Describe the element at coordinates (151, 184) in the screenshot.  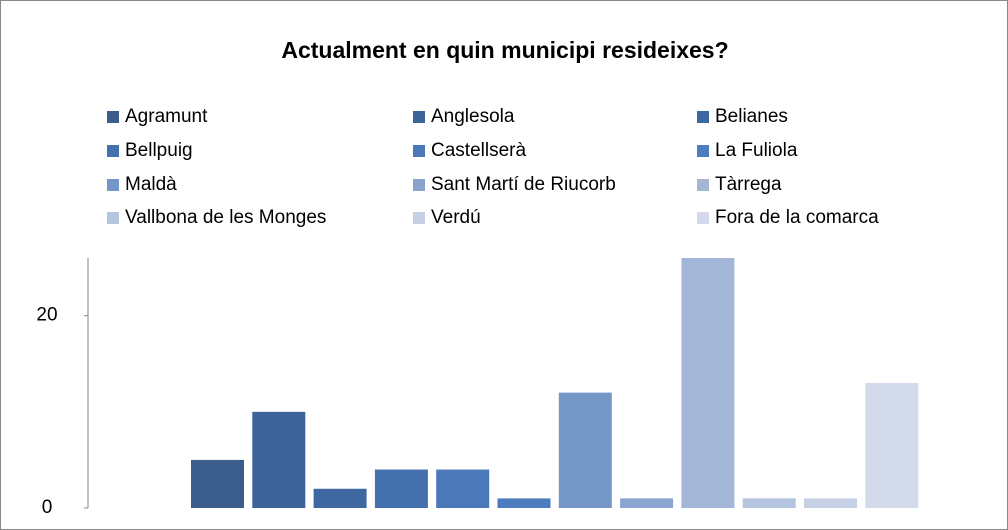
I see `legend-label: Maldà` at that location.